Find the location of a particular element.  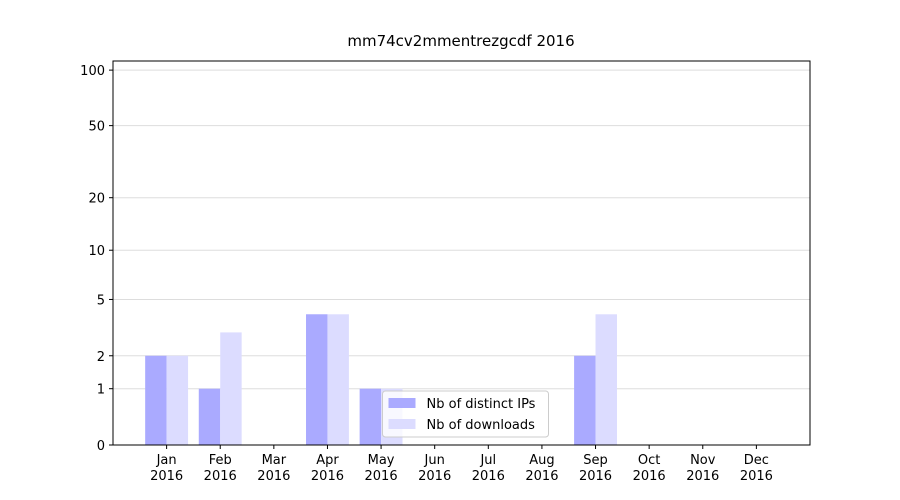

y-tick-label: 50 is located at coordinates (96, 127).